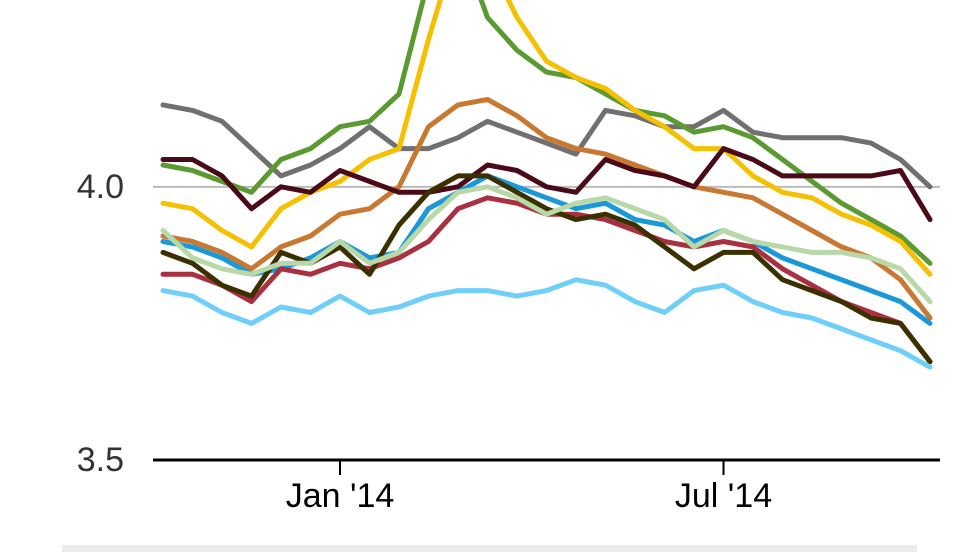 The image size is (980, 552). What do you see at coordinates (100, 460) in the screenshot?
I see `y-tick-label: 3.5` at bounding box center [100, 460].